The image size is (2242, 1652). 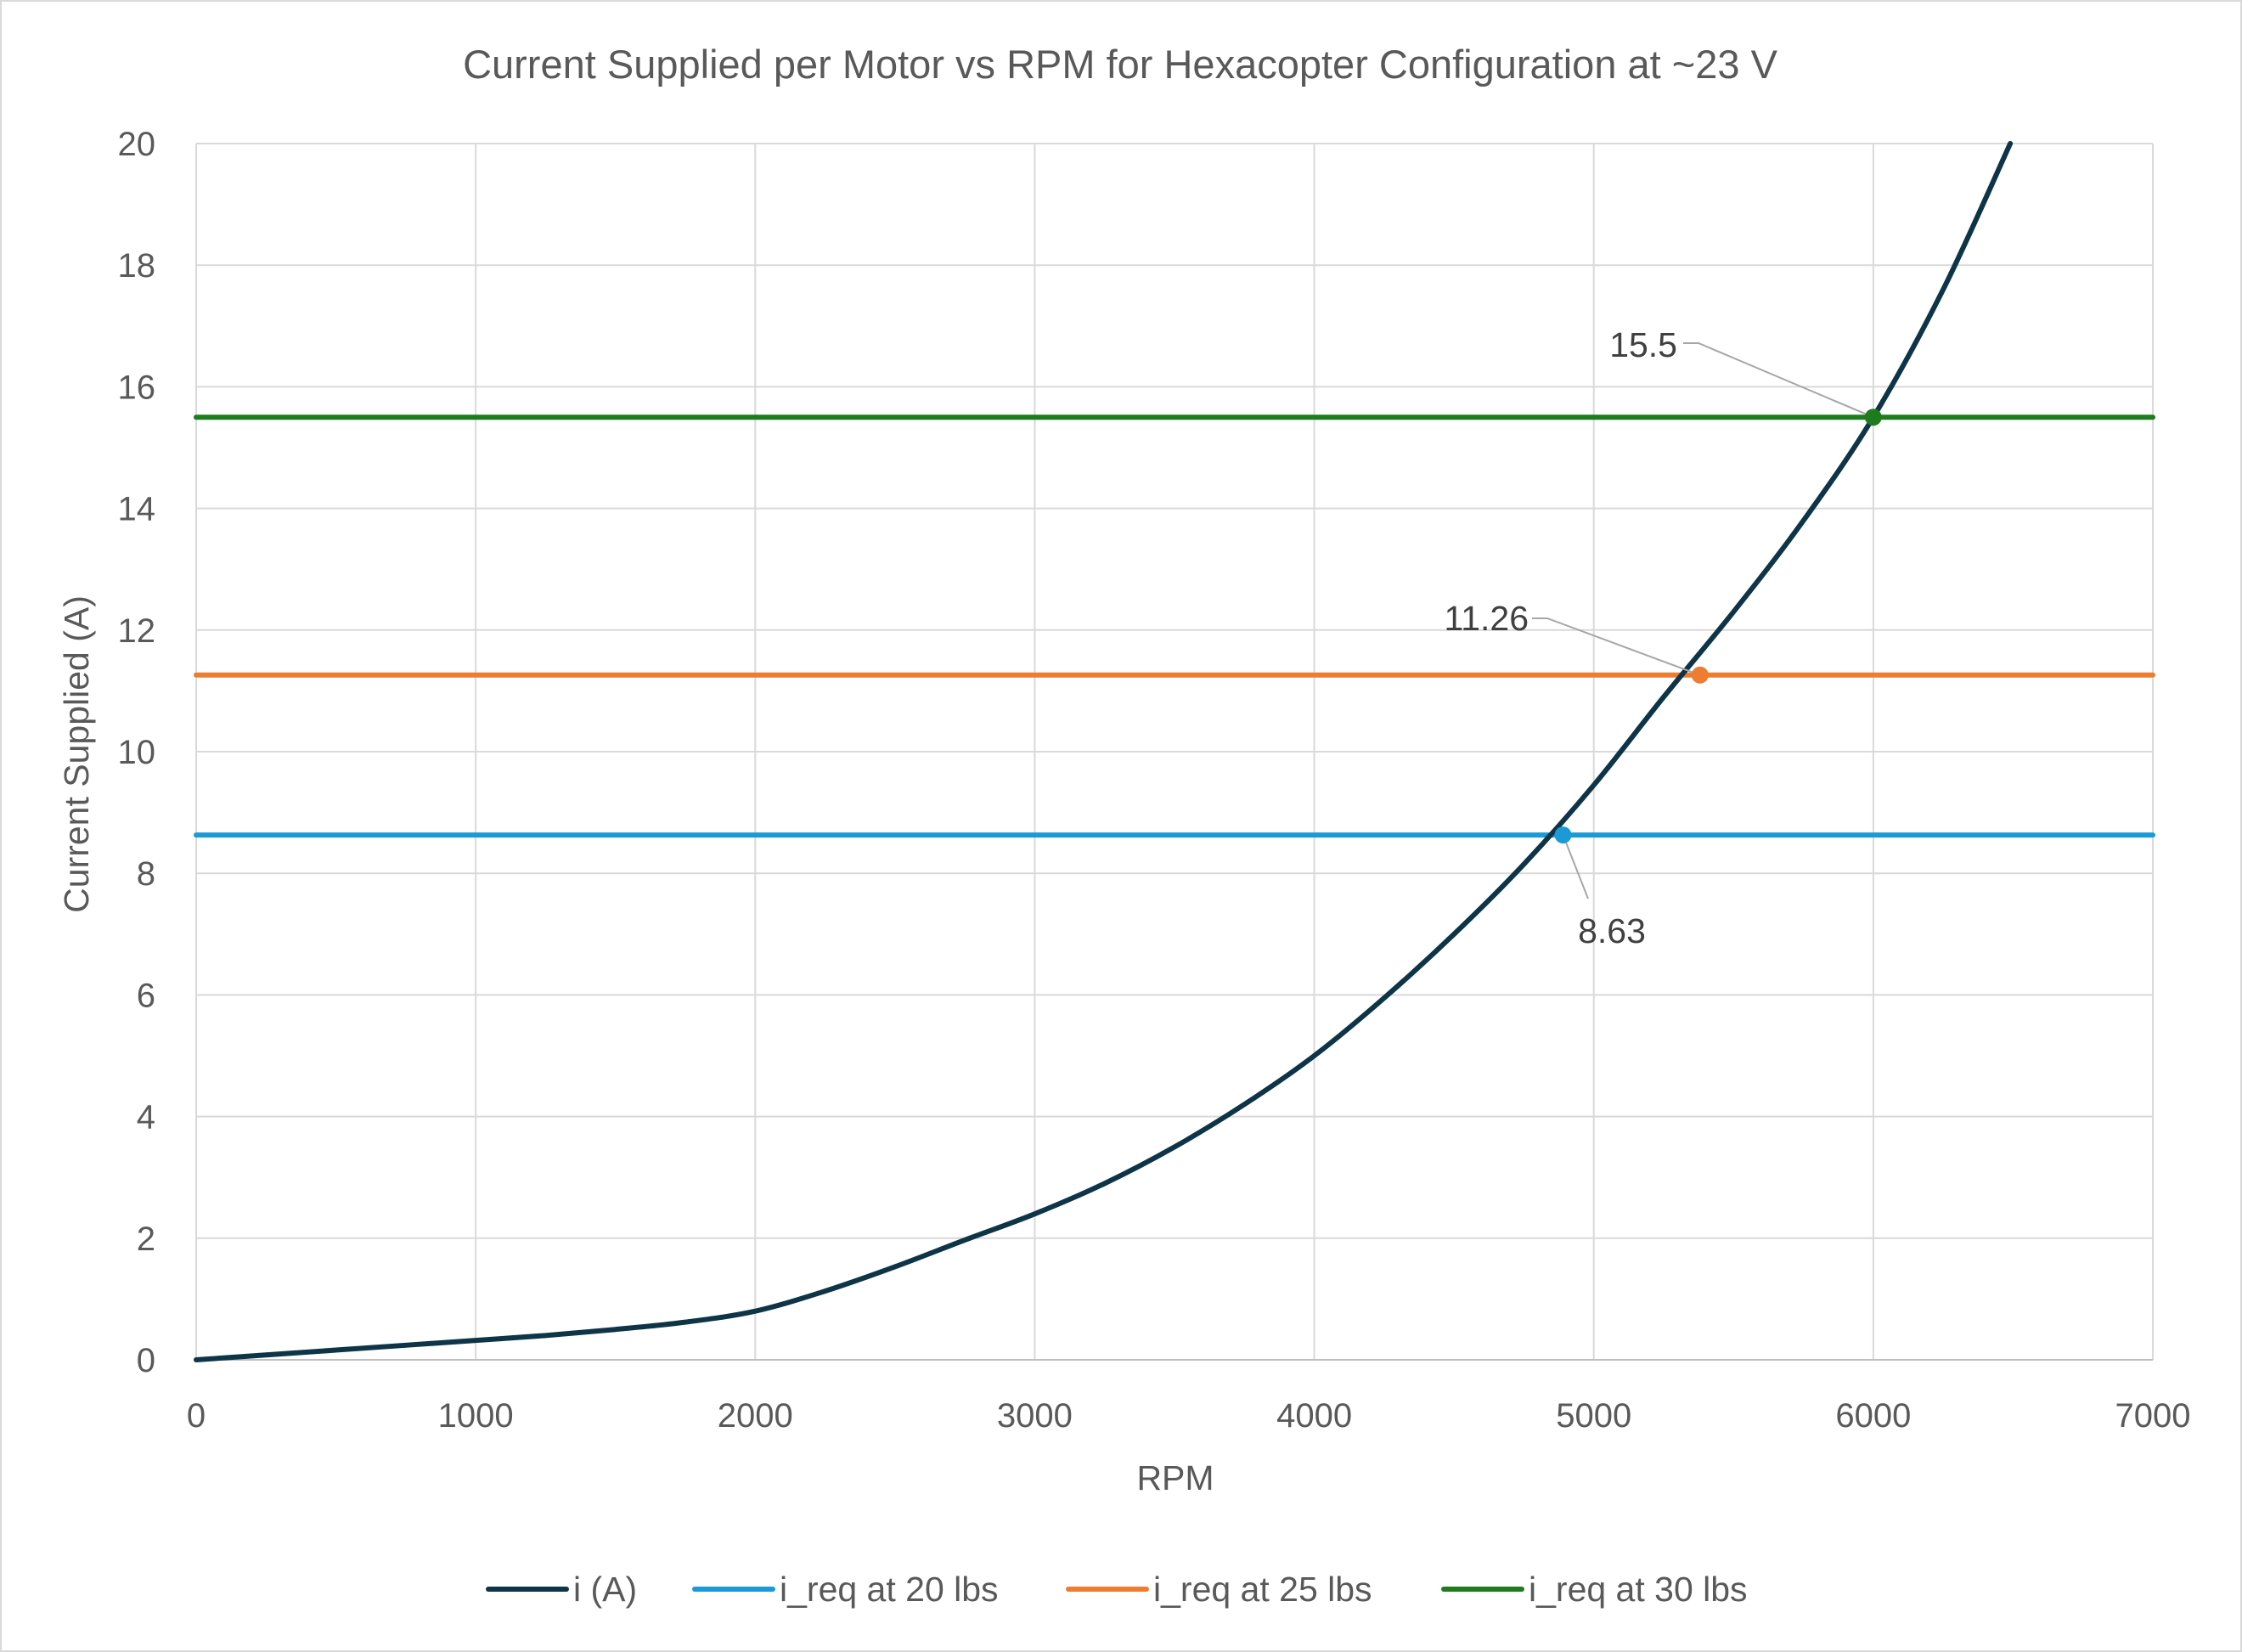 I want to click on y-tick-label: 0, so click(x=146, y=1360).